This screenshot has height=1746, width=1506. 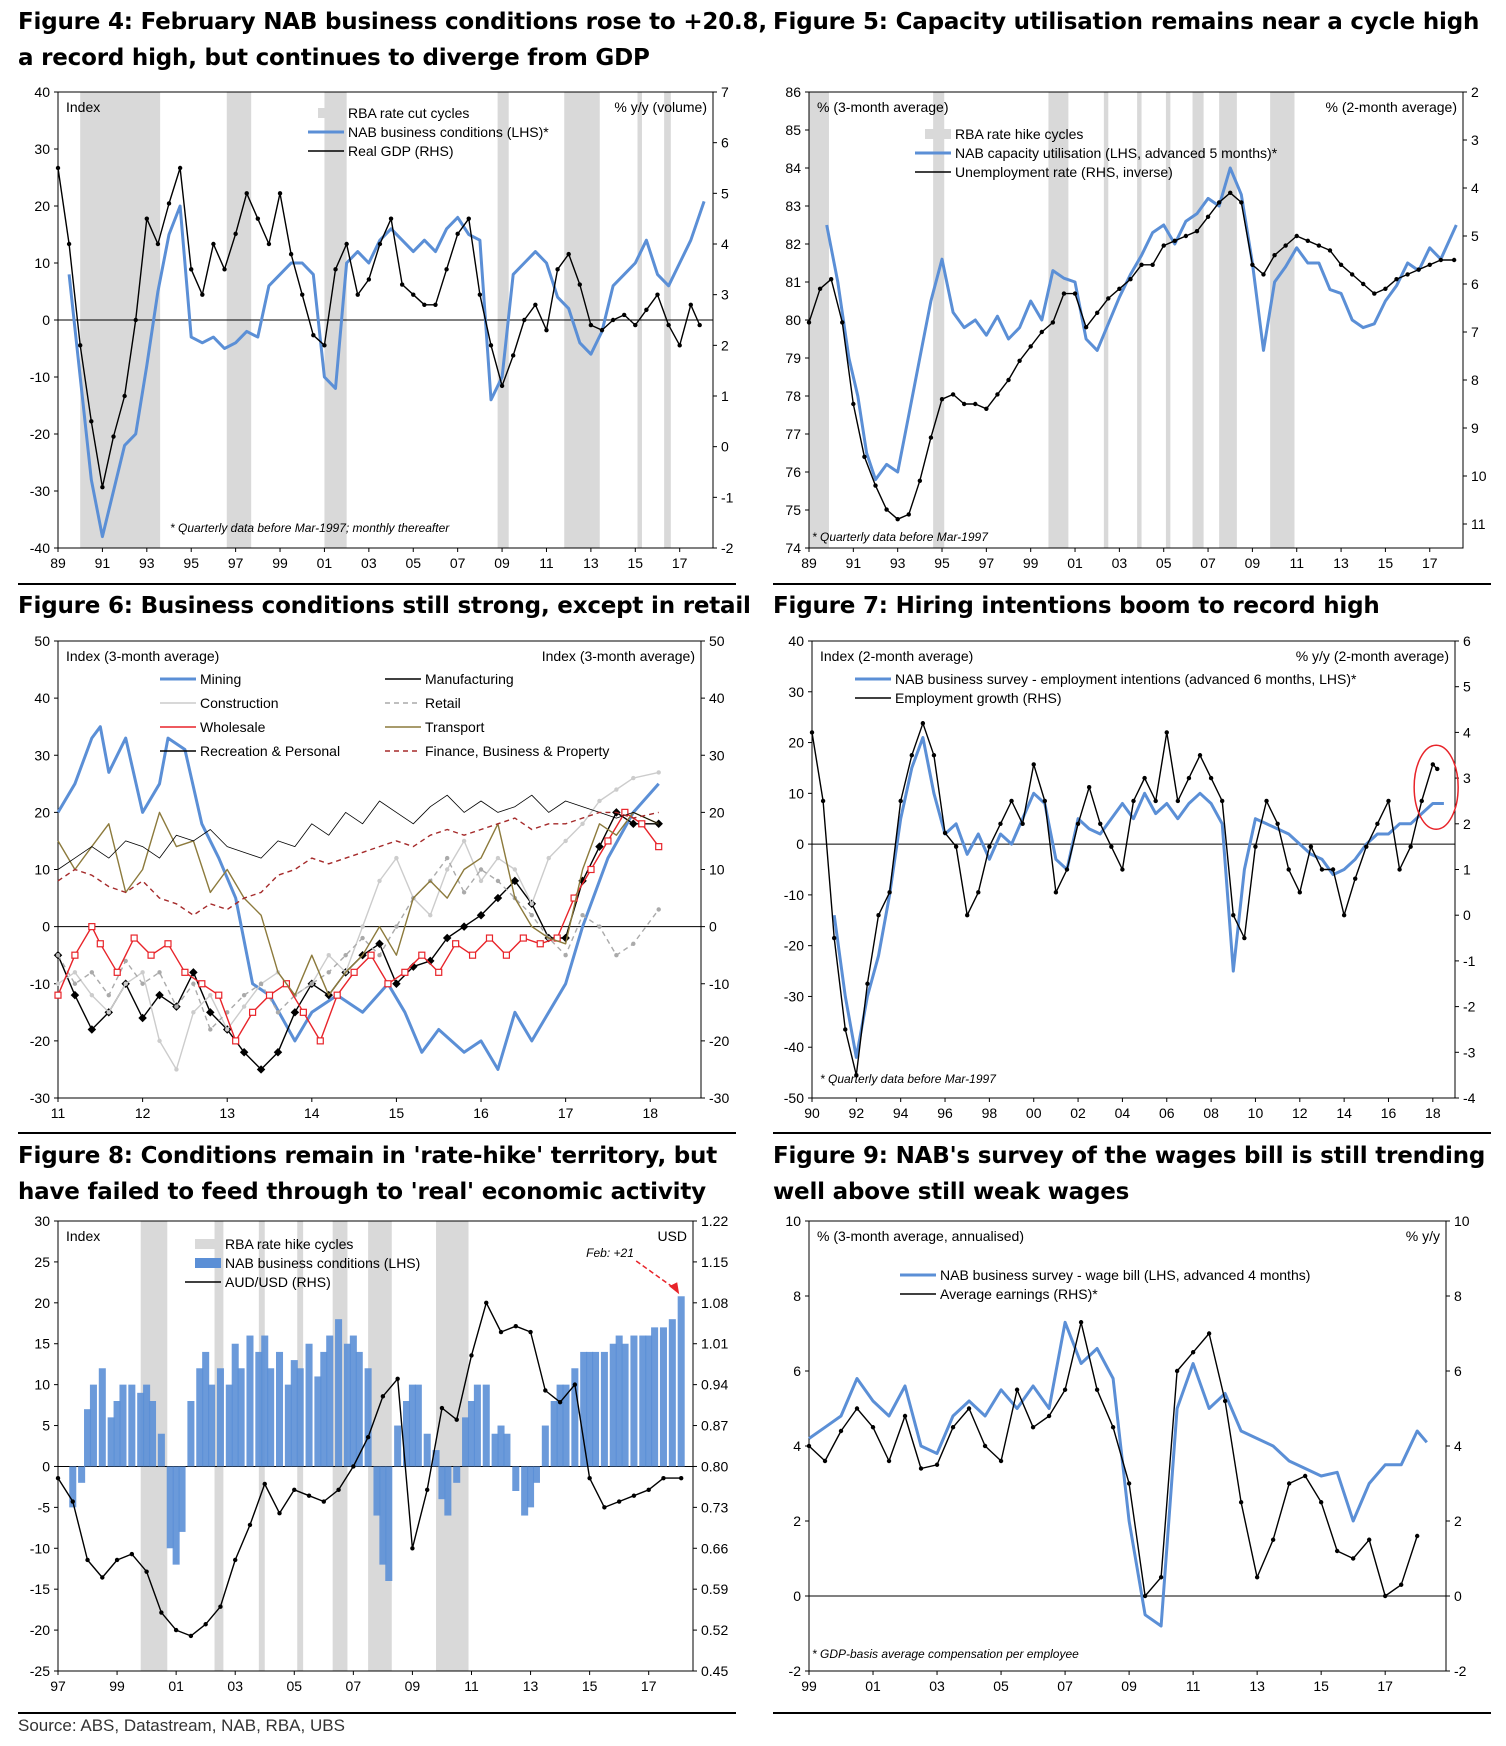 What do you see at coordinates (1133, 869) in the screenshot?
I see `fig7-plot-frame` at bounding box center [1133, 869].